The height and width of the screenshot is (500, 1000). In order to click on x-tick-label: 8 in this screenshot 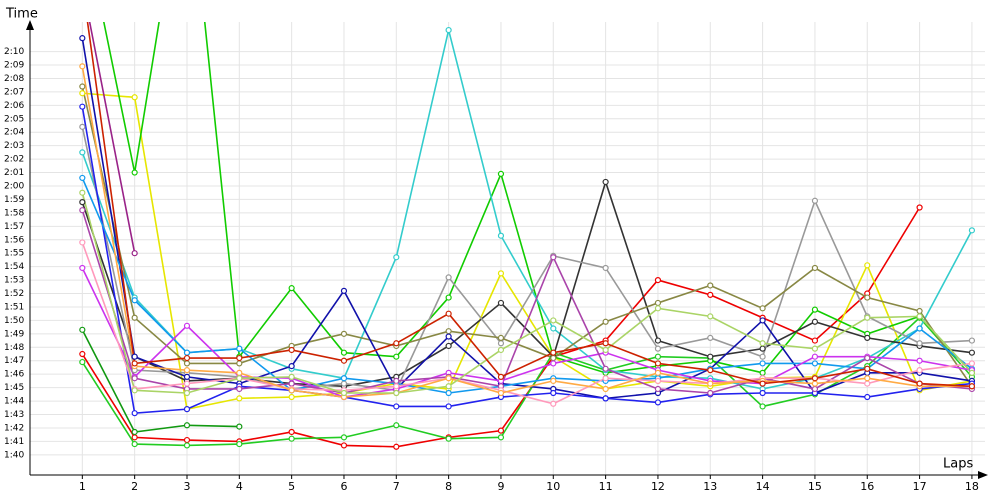, I will do `click(448, 486)`.